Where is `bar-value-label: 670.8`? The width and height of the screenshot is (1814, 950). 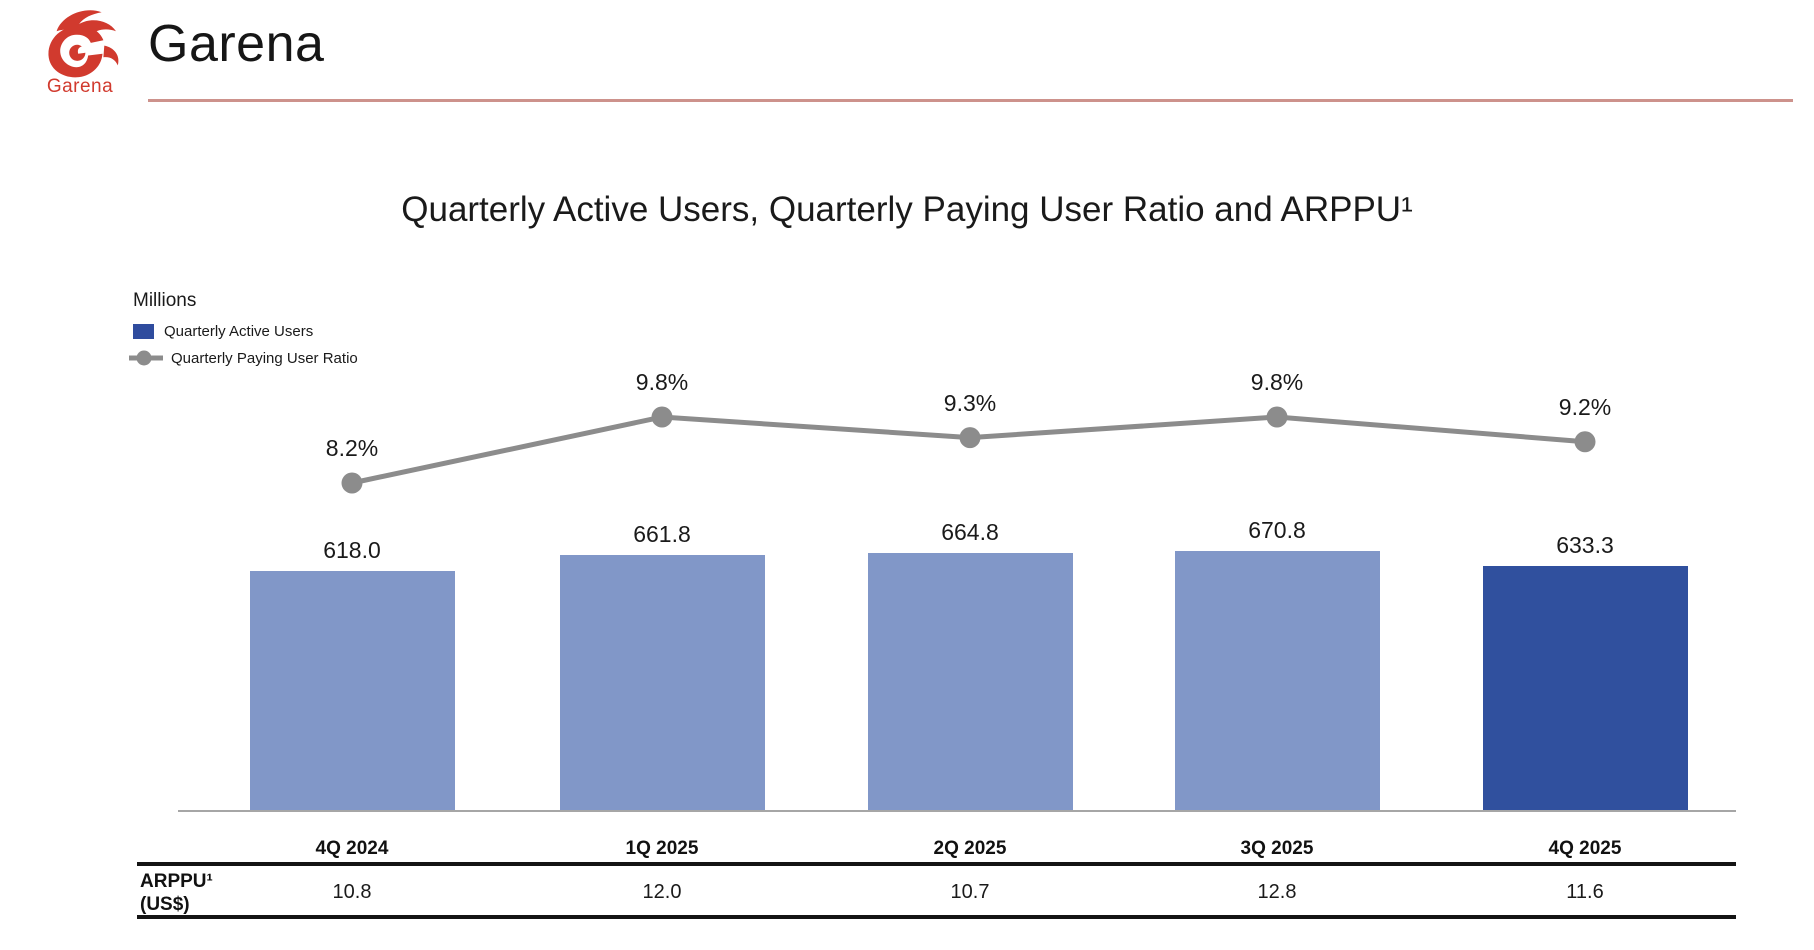
bar-value-label: 670.8 is located at coordinates (1277, 530).